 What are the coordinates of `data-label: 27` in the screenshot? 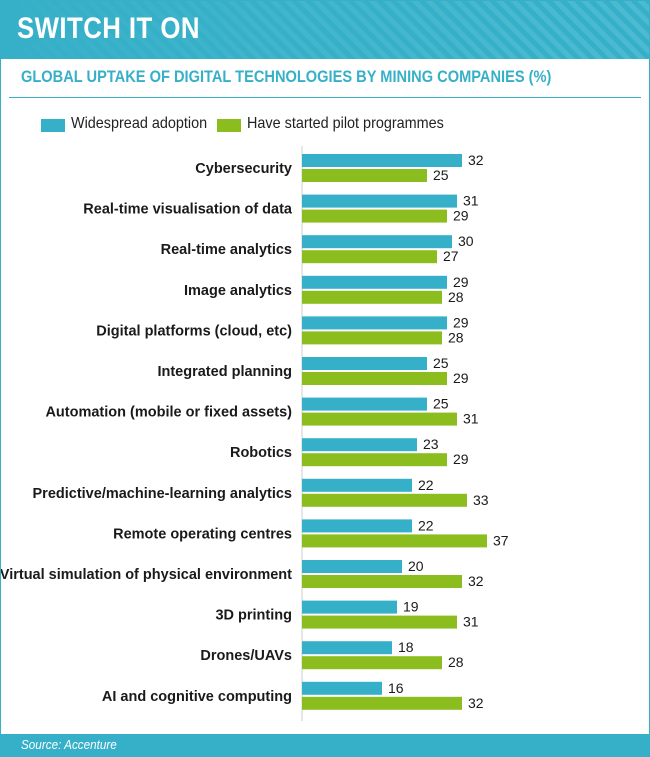 It's located at (451, 256).